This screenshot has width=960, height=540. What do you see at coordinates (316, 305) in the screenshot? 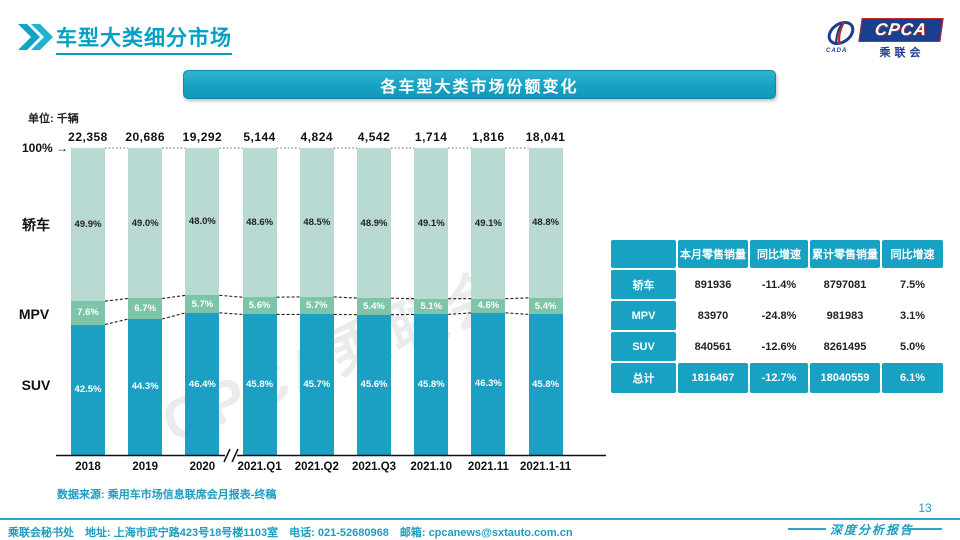
I see `bar-2021.Q2-segment-mpv: 5.7%` at bounding box center [316, 305].